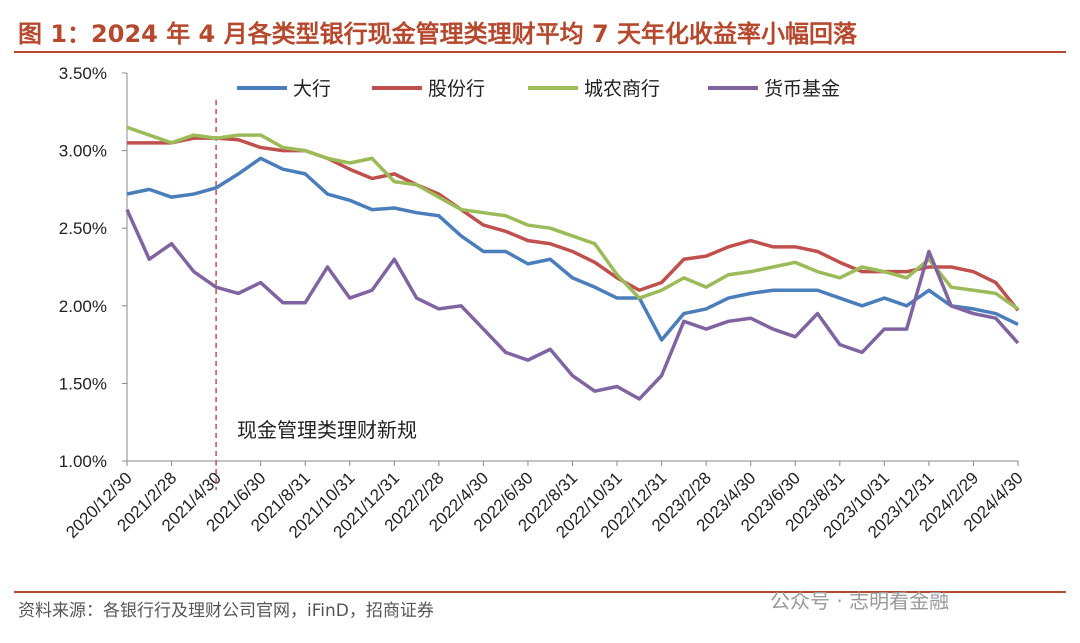  I want to click on y-tick-label: 1.00%, so click(83, 461).